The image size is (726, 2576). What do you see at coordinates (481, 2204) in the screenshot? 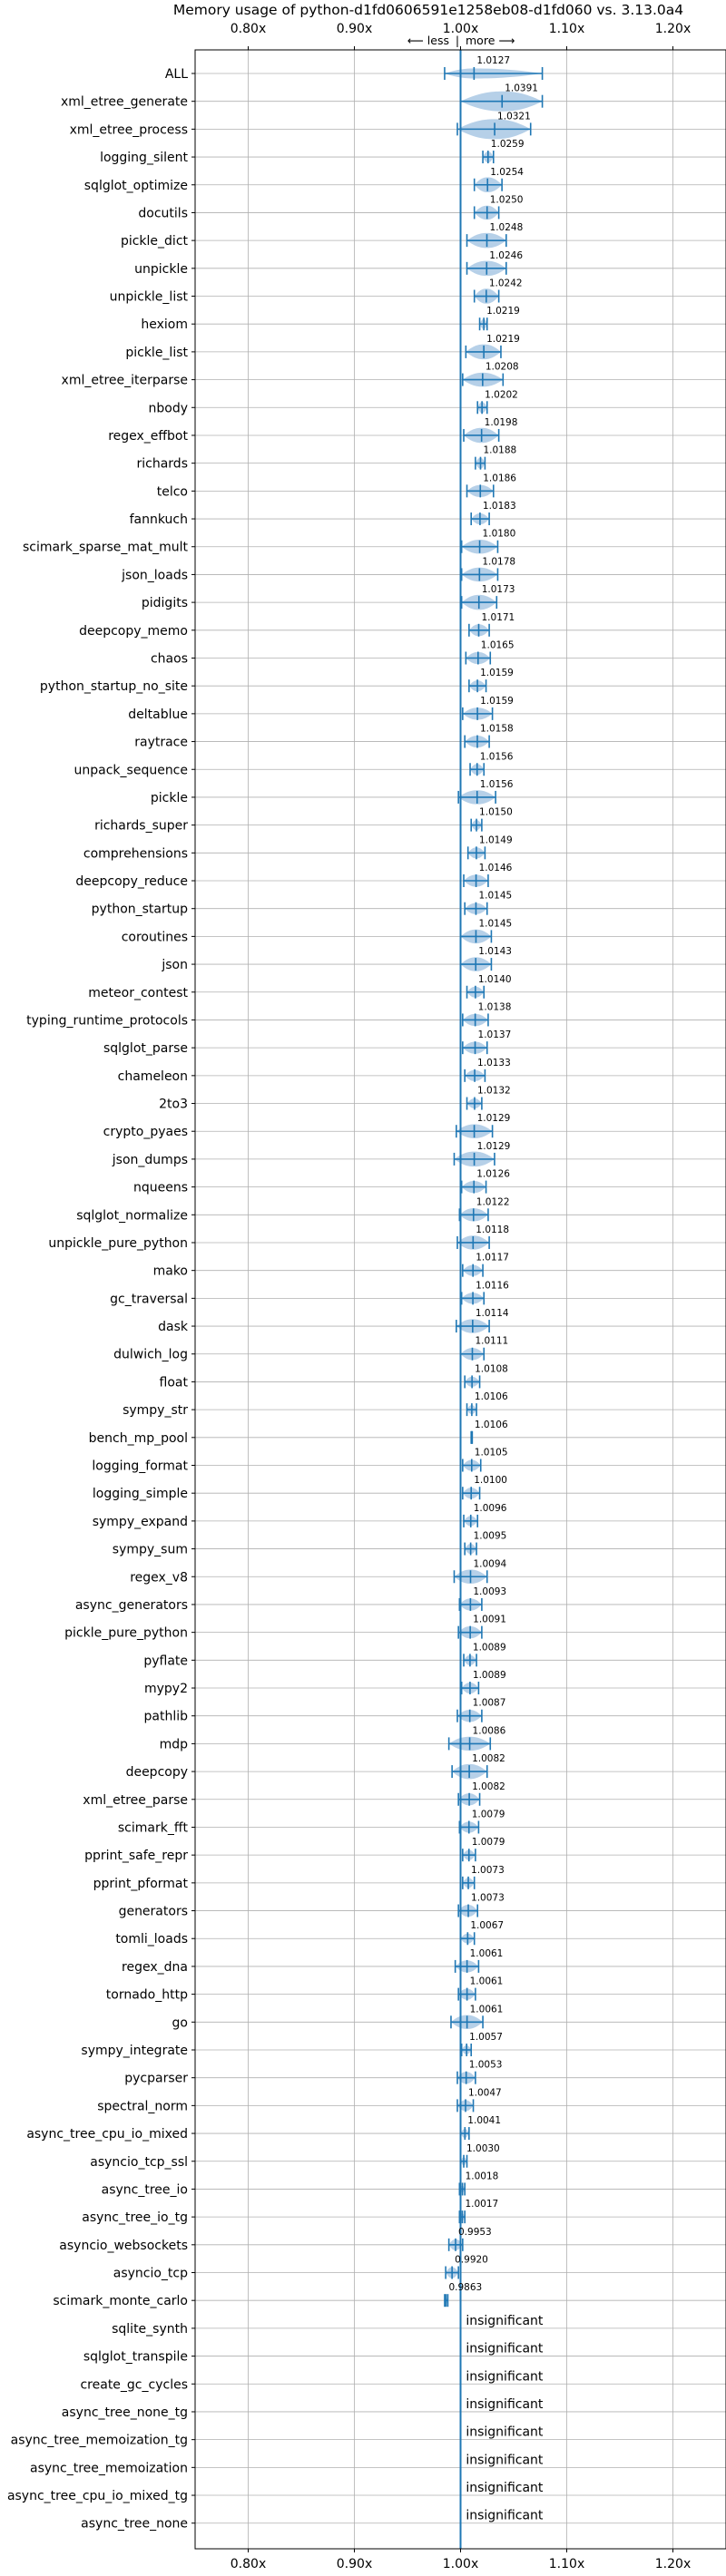
I see `value-data-label: 1.0017` at bounding box center [481, 2204].